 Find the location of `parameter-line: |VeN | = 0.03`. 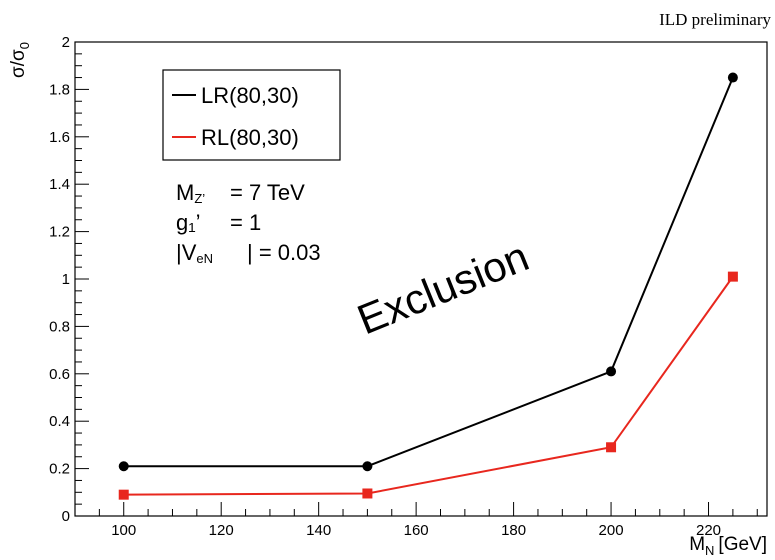

parameter-line: |VeN | = 0.03 is located at coordinates (248, 253).